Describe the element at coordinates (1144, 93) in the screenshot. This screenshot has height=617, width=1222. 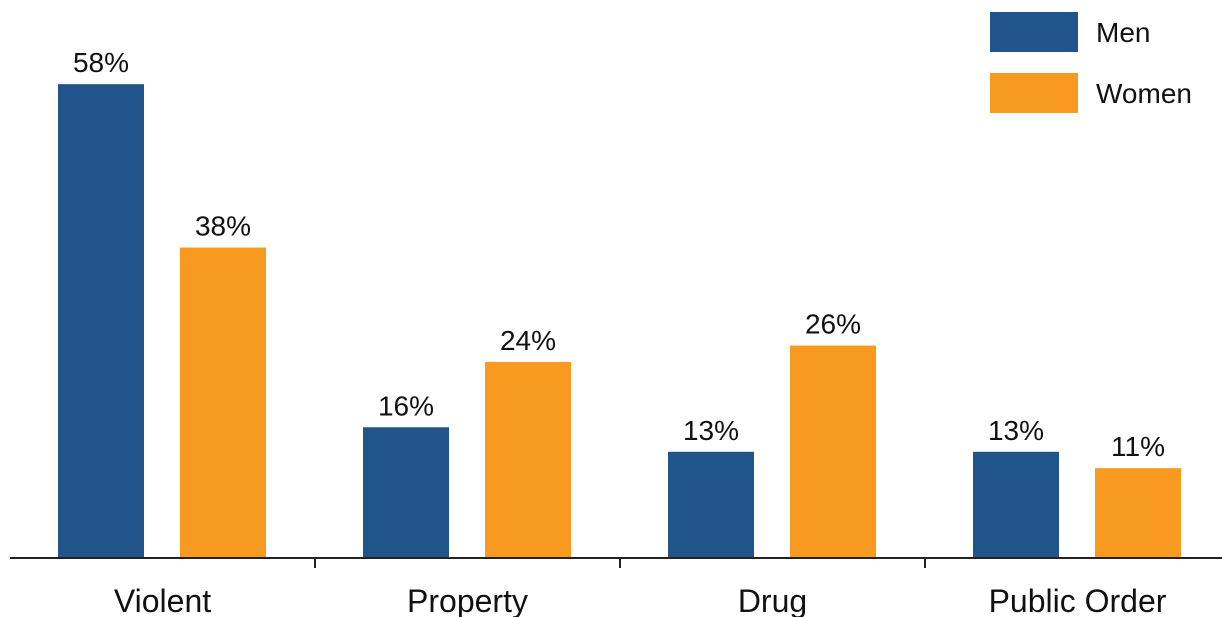
I see `legend-label-women: Women` at that location.